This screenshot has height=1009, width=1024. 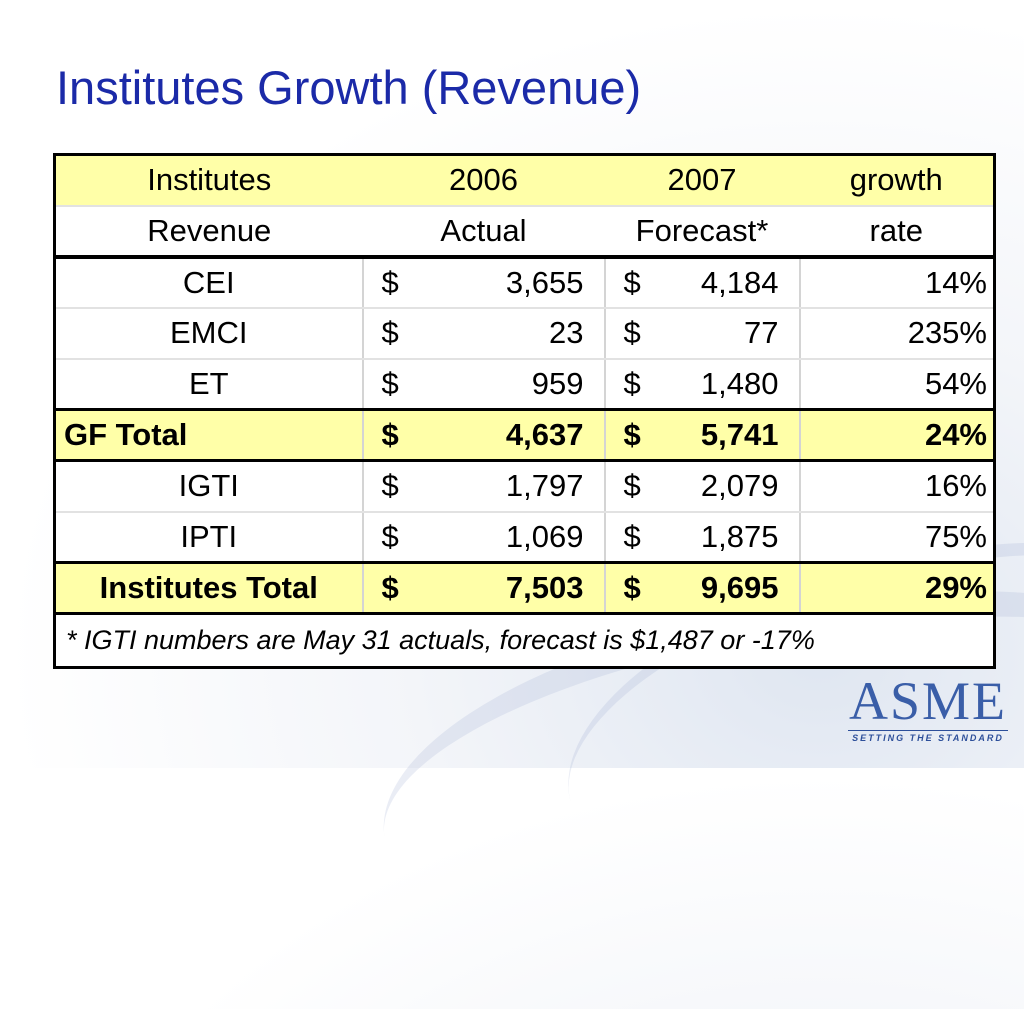 What do you see at coordinates (897, 588) in the screenshot?
I see `growth-rate: 29%` at bounding box center [897, 588].